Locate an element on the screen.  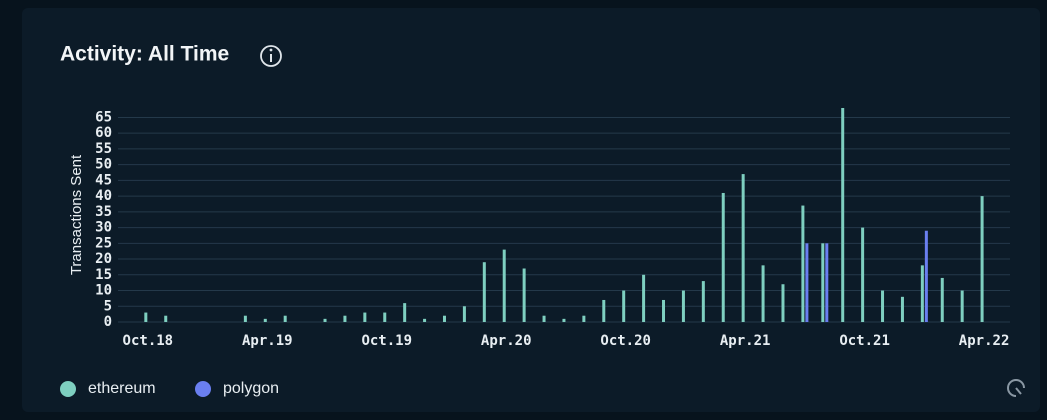
y-tick-label: 25 is located at coordinates (103, 243).